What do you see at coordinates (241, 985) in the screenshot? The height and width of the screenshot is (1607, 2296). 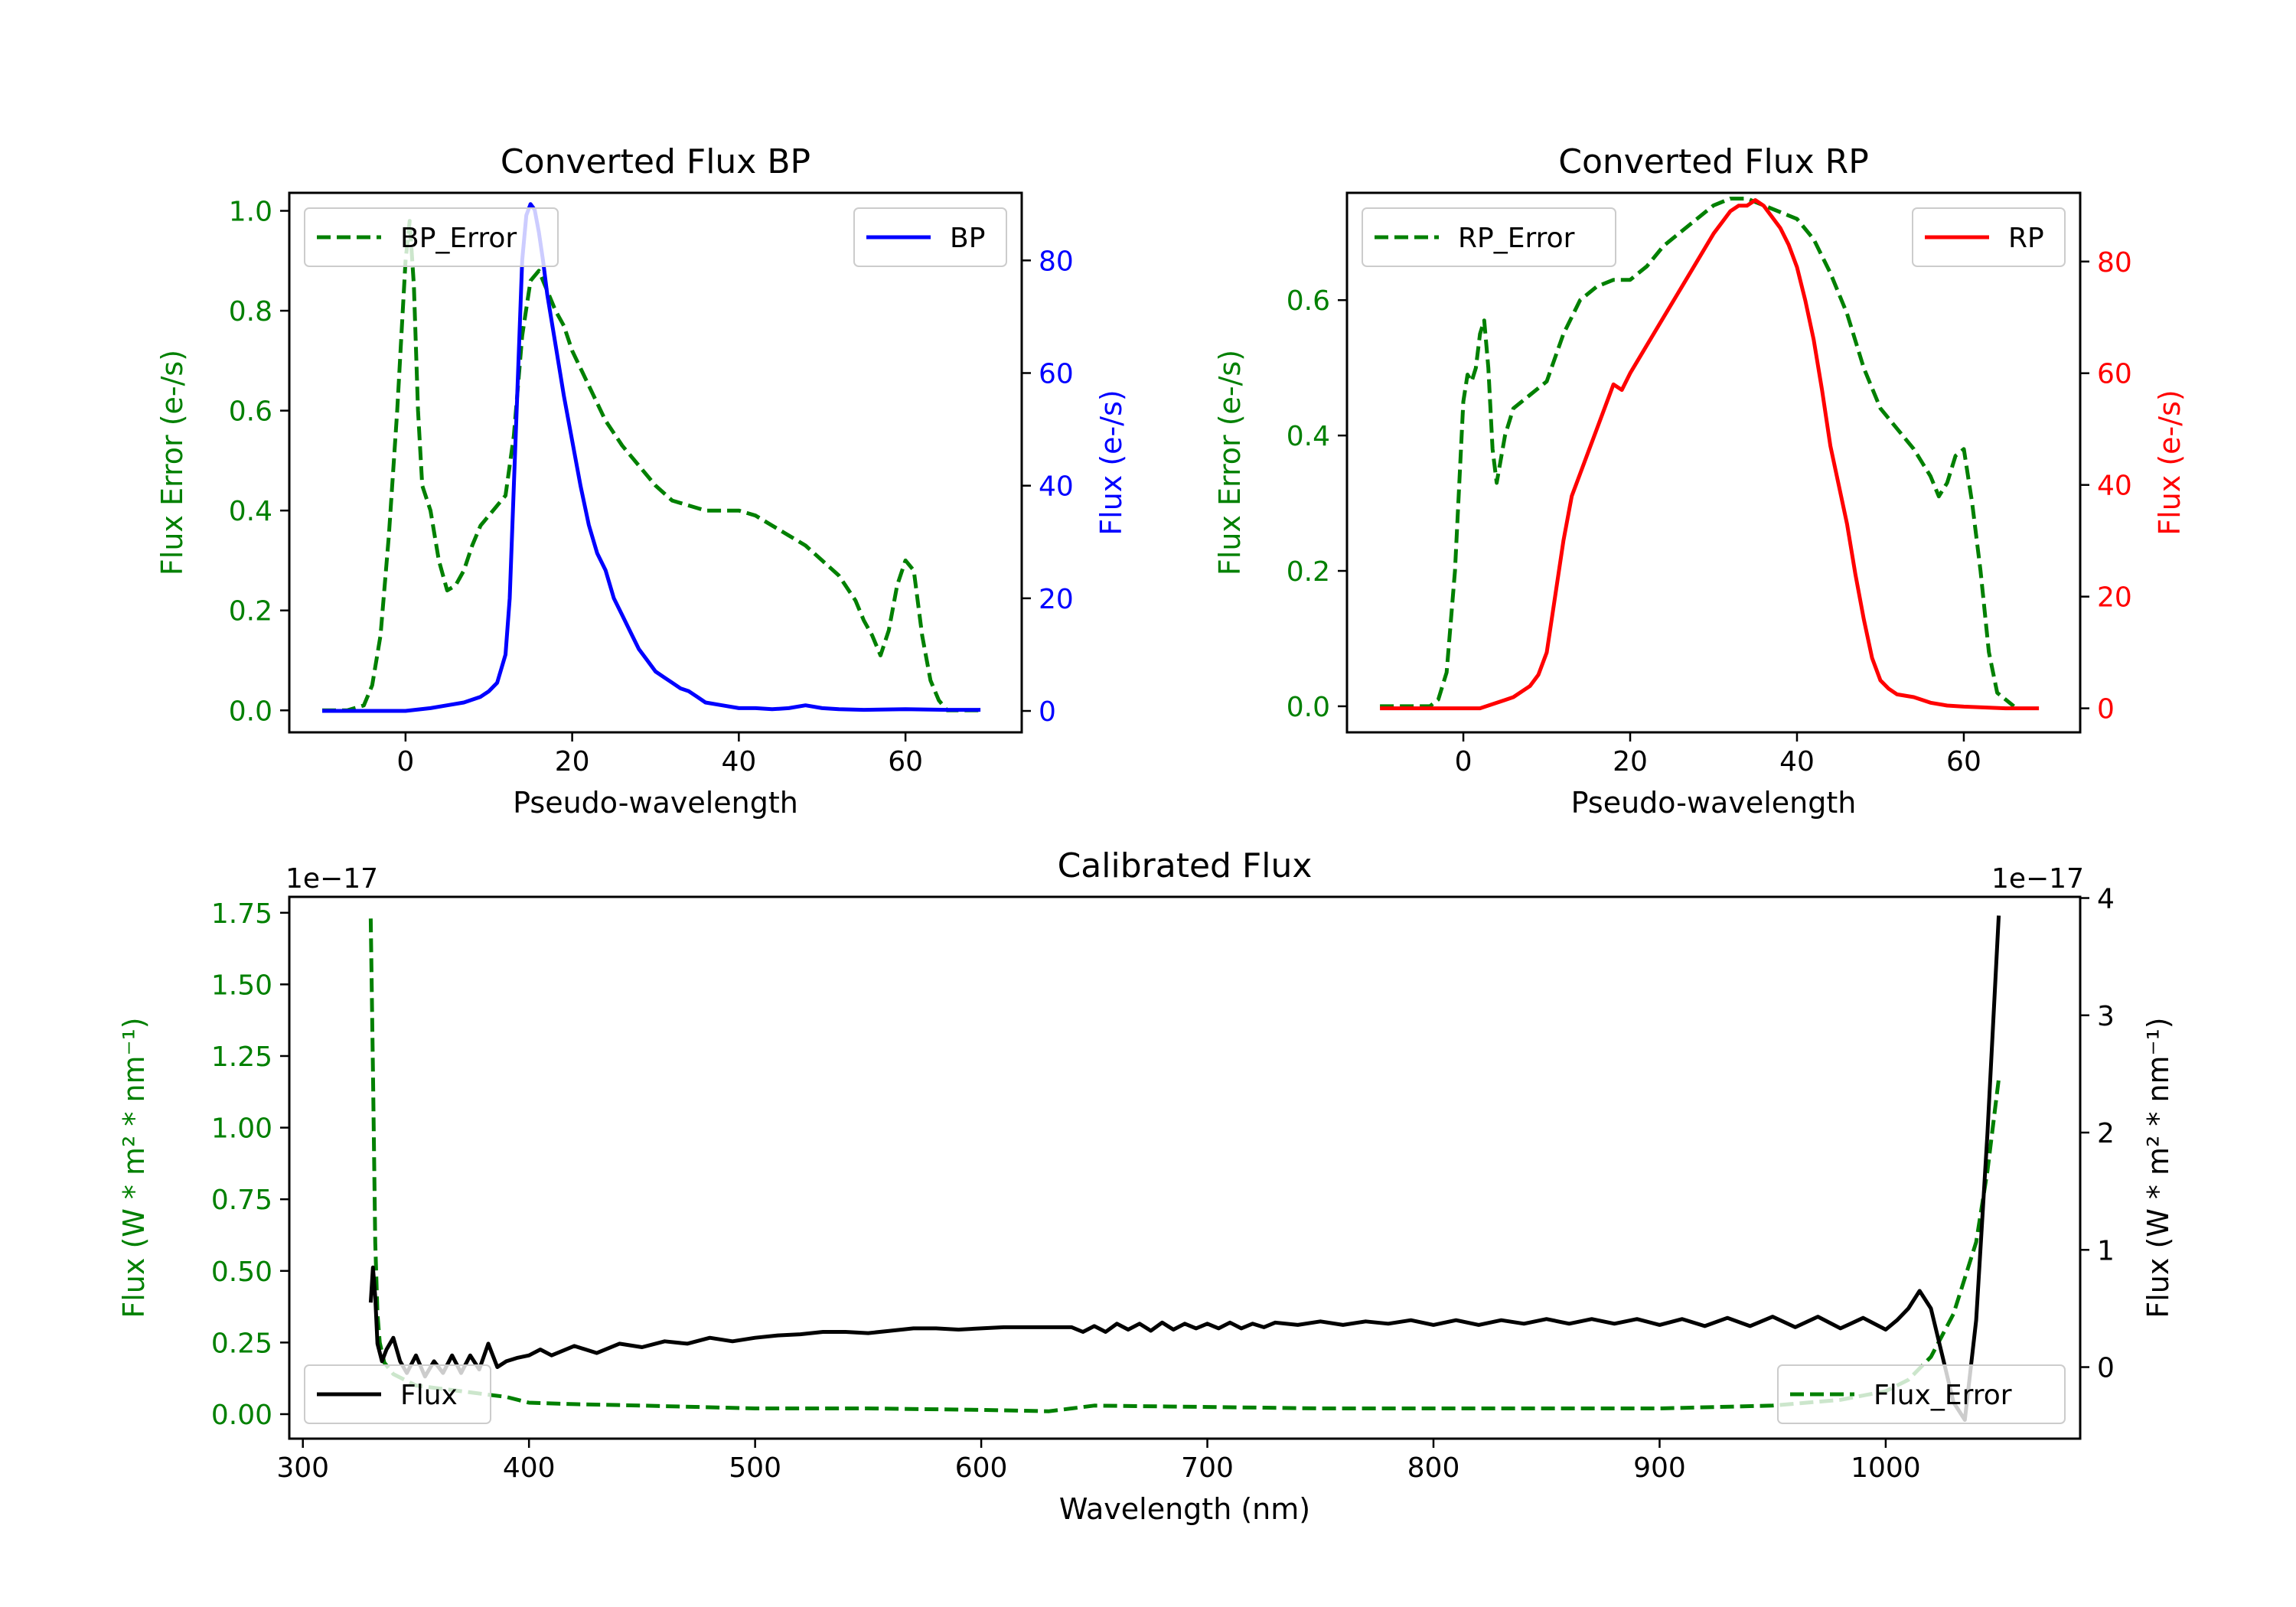 I see `left-y-tick-label: 1.50` at bounding box center [241, 985].